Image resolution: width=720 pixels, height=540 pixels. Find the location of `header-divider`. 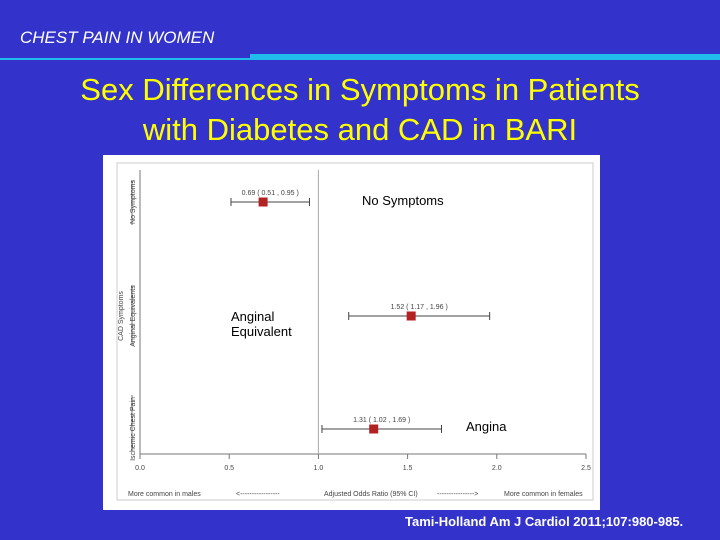

header-divider is located at coordinates (360, 59).